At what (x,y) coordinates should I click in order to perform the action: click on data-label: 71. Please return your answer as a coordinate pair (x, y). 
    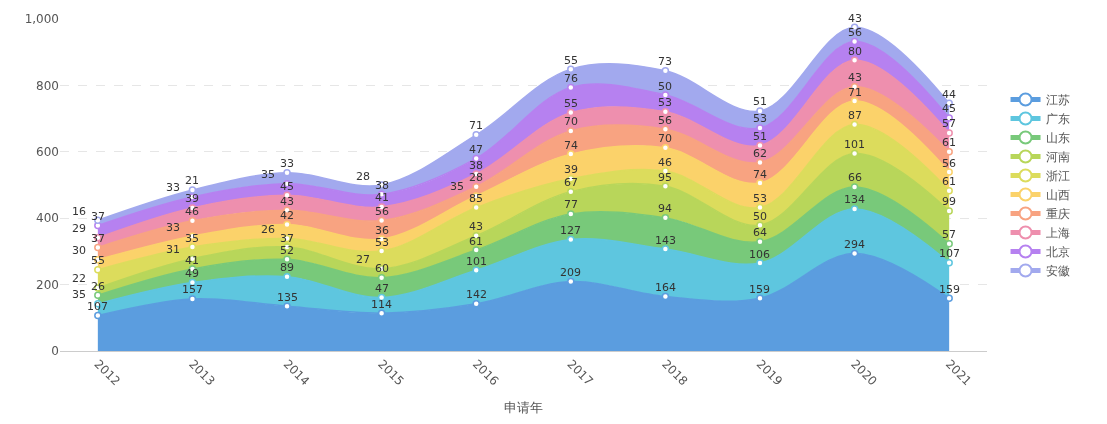
    Looking at the image, I should click on (476, 125).